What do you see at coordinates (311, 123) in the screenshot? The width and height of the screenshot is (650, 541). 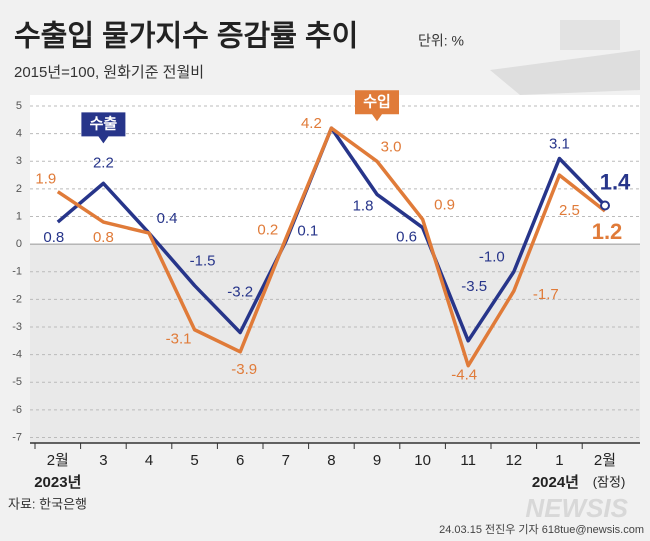 I see `data-label: 4.2` at bounding box center [311, 123].